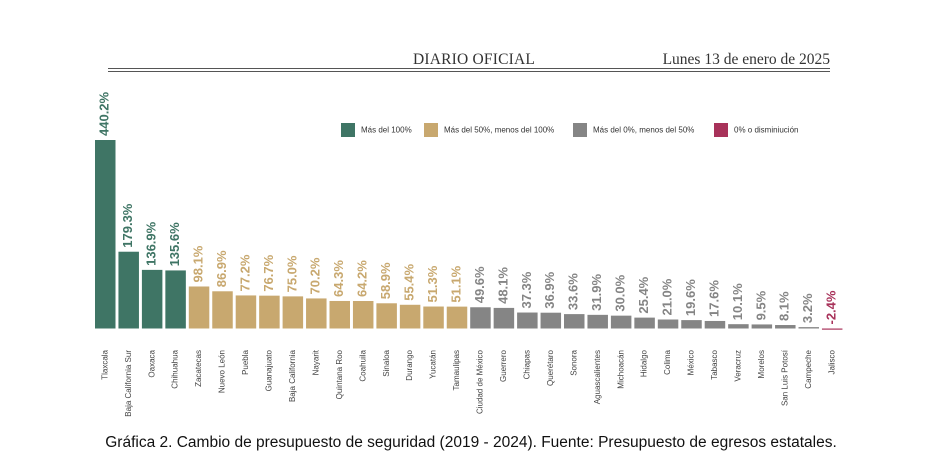  What do you see at coordinates (339, 314) in the screenshot?
I see `bar-quintana-roo` at bounding box center [339, 314].